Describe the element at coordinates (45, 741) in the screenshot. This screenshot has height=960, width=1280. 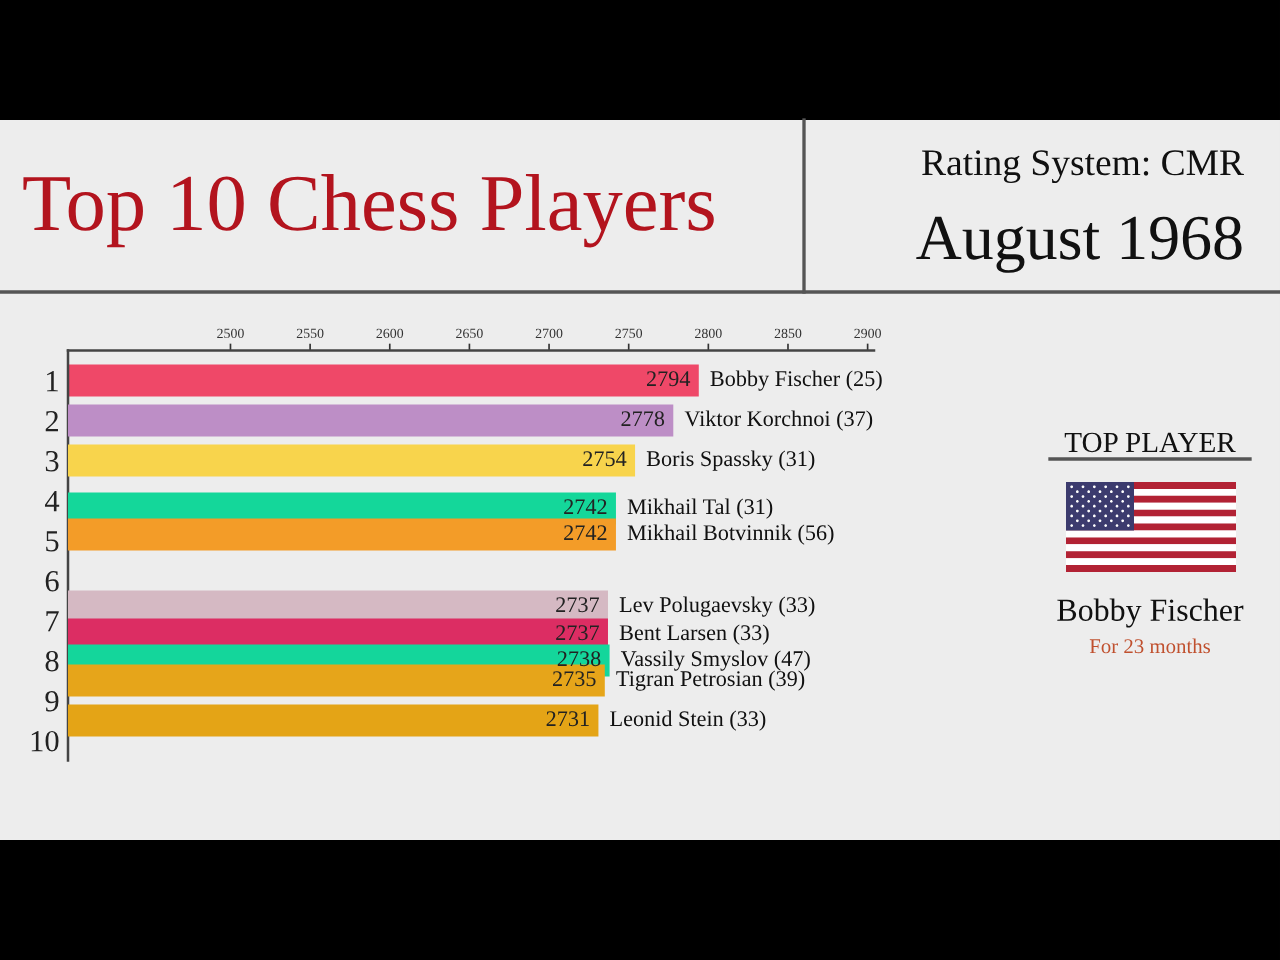
I see `y-tick-label: 10` at that location.